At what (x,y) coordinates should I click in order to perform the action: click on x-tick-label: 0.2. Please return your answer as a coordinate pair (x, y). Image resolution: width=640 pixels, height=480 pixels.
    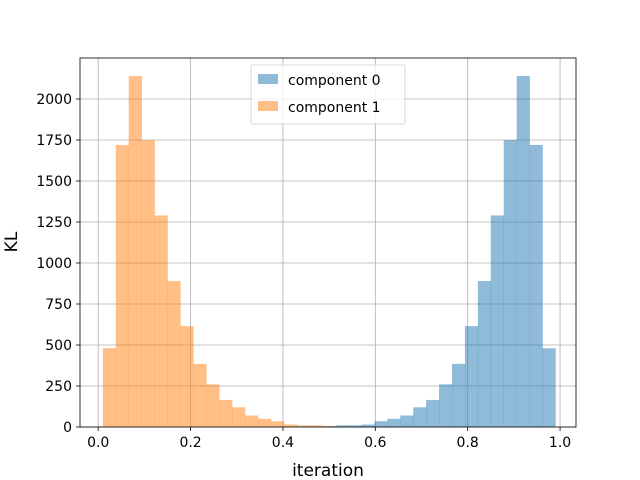
    Looking at the image, I should click on (190, 443).